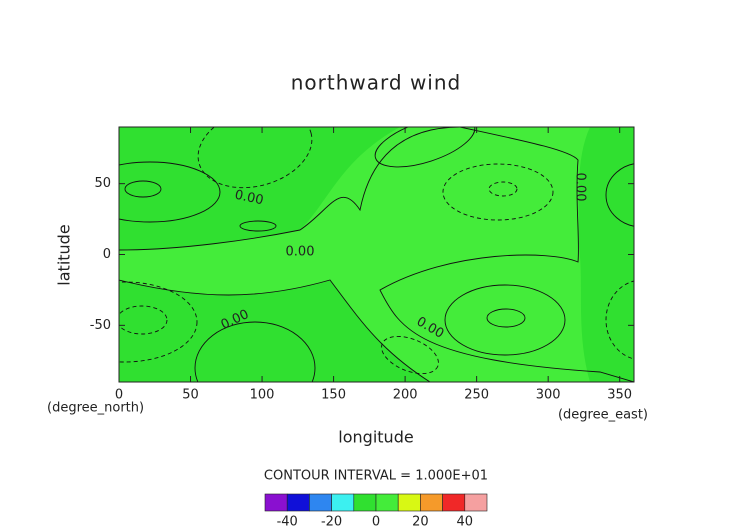  Describe the element at coordinates (465, 522) in the screenshot. I see `colorbar-tick-label: 40` at that location.